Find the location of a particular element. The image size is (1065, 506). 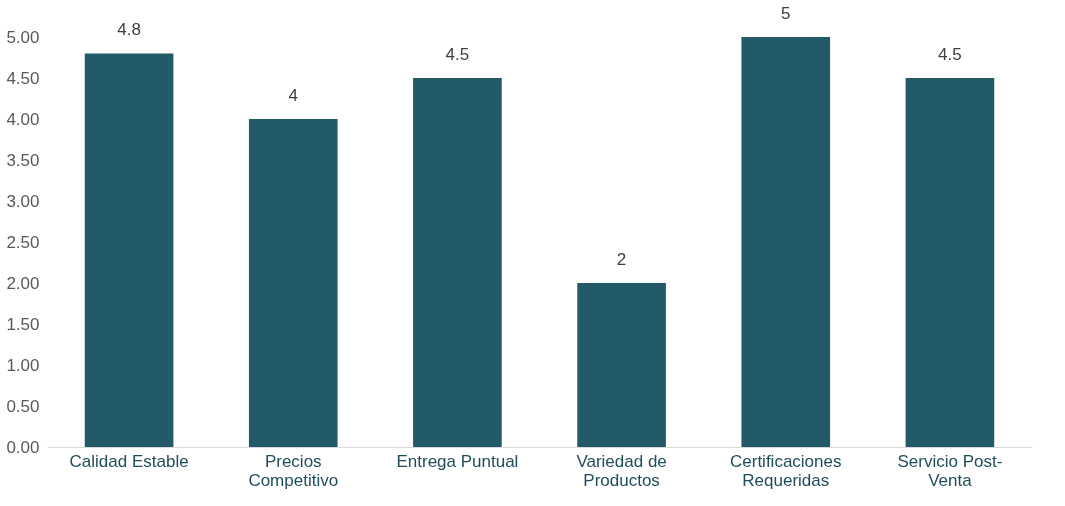

y-tick-label: 1.50 is located at coordinates (23, 324).